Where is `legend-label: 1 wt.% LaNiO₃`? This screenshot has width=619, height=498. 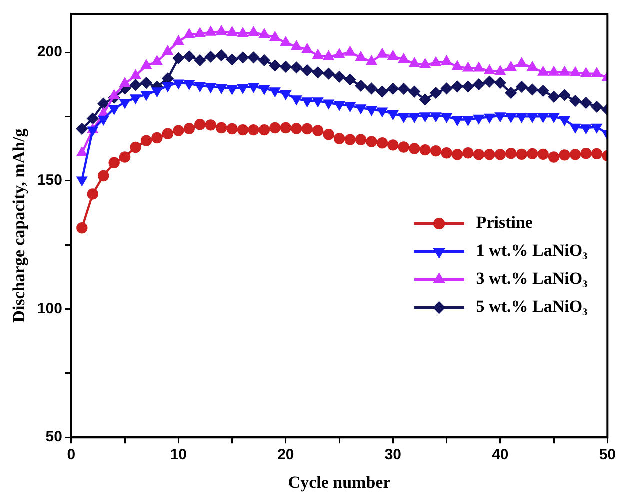 legend-label: 1 wt.% LaNiO₃ is located at coordinates (532, 250).